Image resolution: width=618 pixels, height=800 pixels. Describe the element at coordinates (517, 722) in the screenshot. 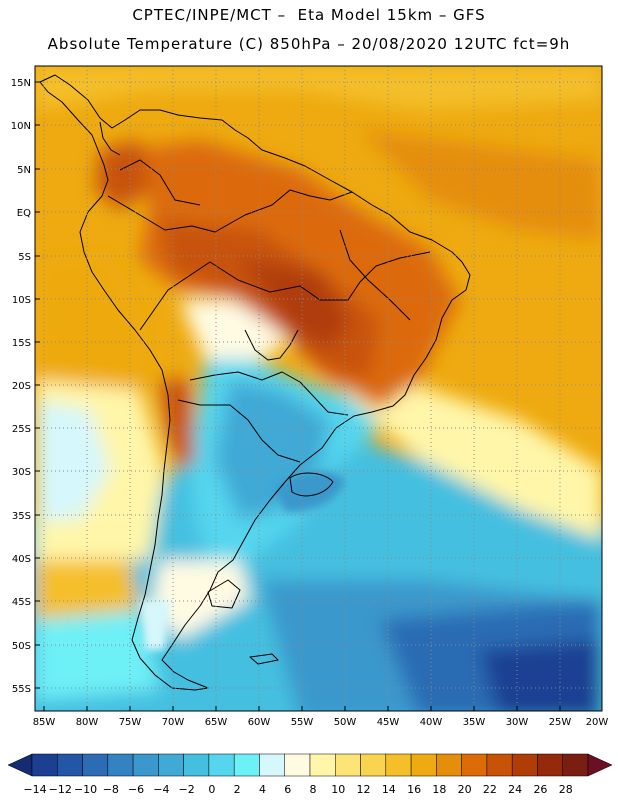

I see `lon-label: 30W` at that location.